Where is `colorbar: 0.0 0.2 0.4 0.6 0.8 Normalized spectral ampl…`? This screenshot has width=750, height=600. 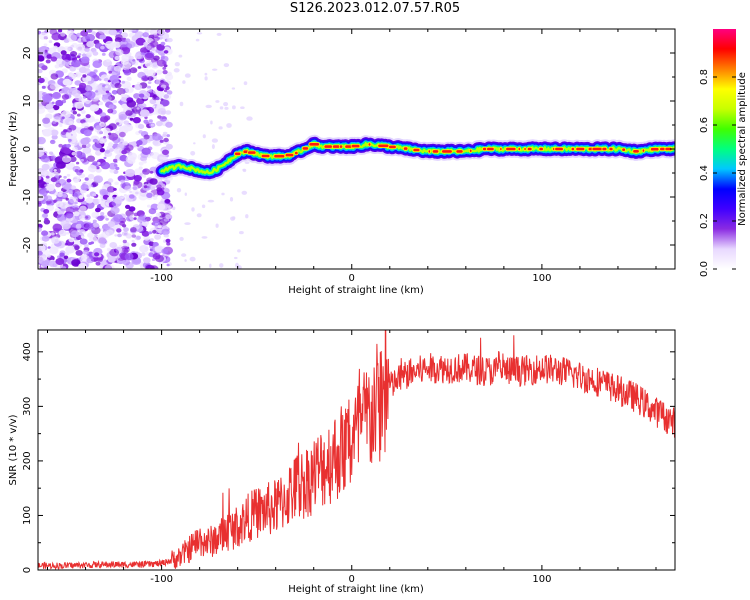
colorbar: 0.0 0.2 0.4 0.6 0.8 Normalized spectral ampl… is located at coordinates (723, 153).